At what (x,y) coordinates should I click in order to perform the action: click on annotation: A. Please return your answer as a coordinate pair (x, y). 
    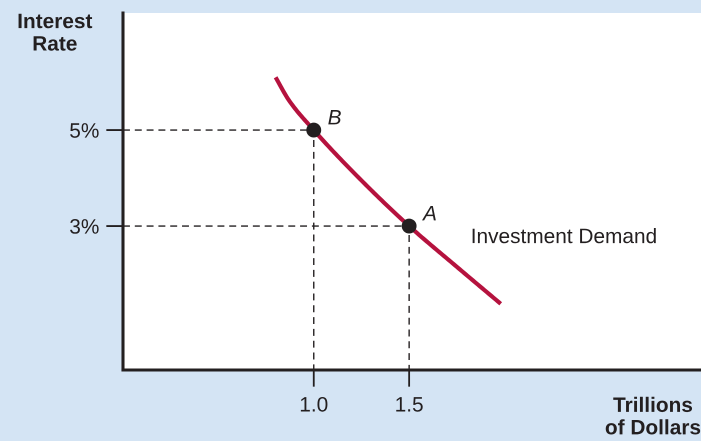
    Looking at the image, I should click on (429, 213).